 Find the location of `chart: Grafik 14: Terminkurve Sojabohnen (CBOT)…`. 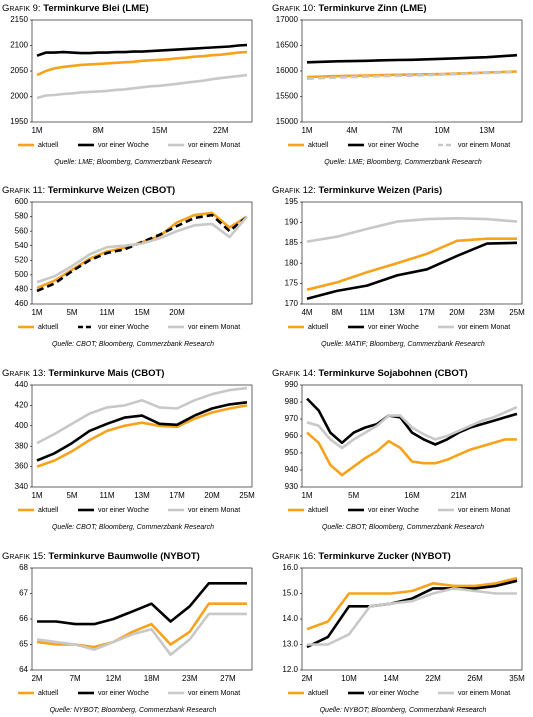

chart: Grafik 14: Terminkurve Sojabohnen (CBOT)… is located at coordinates (397, 449).